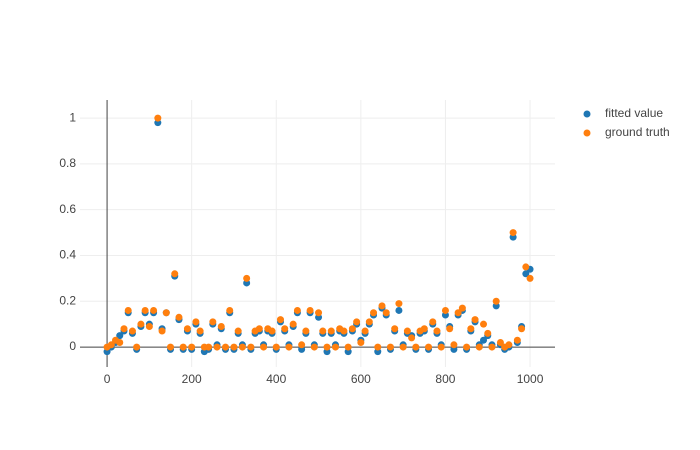  Describe the element at coordinates (107, 379) in the screenshot. I see `x-tick-label: 0` at that location.